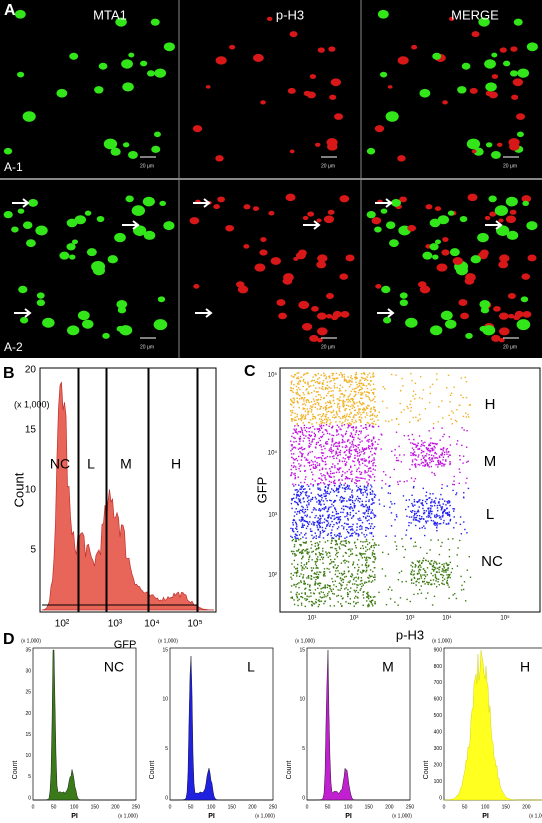 This screenshot has height=823, width=542. What do you see at coordinates (197, 490) in the screenshot?
I see `gate` at bounding box center [197, 490].